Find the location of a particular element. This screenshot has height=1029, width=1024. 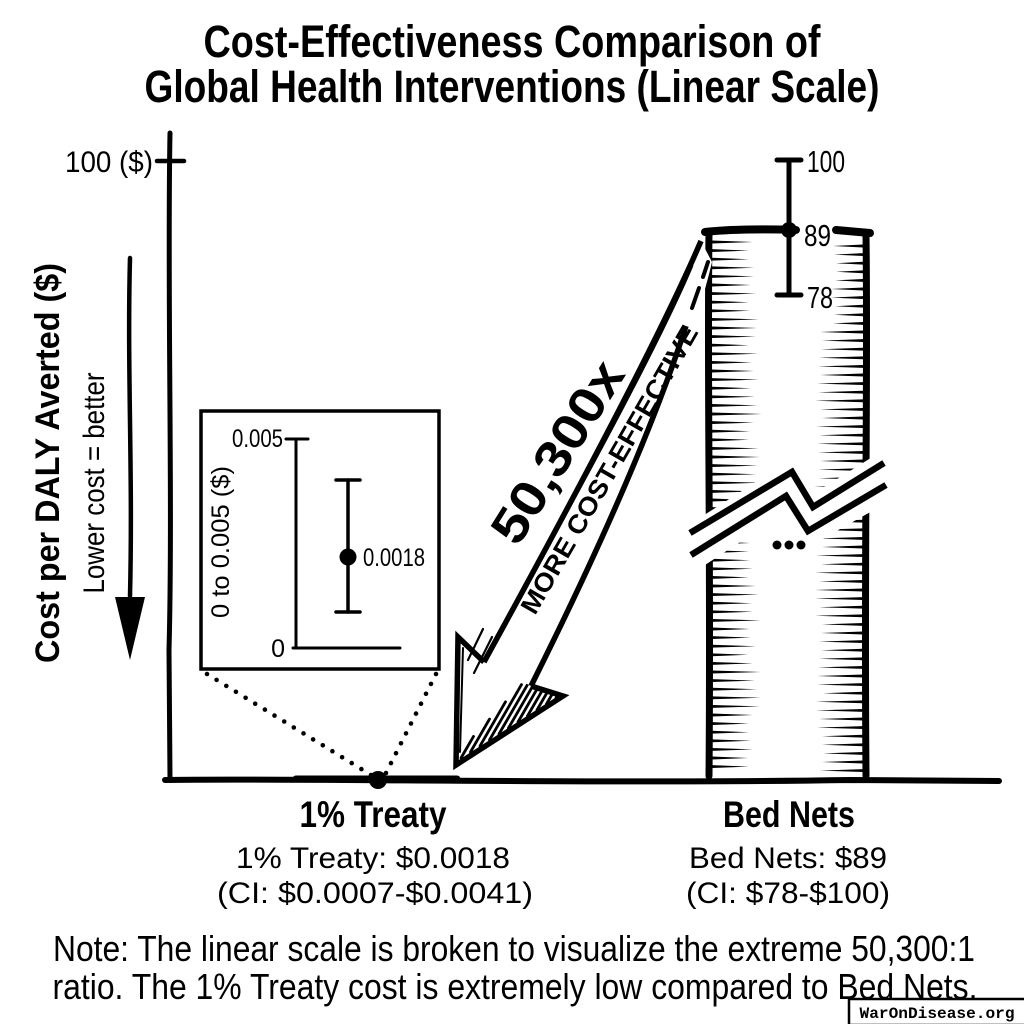

svg-text: 100 ($) is located at coordinates (109, 162).